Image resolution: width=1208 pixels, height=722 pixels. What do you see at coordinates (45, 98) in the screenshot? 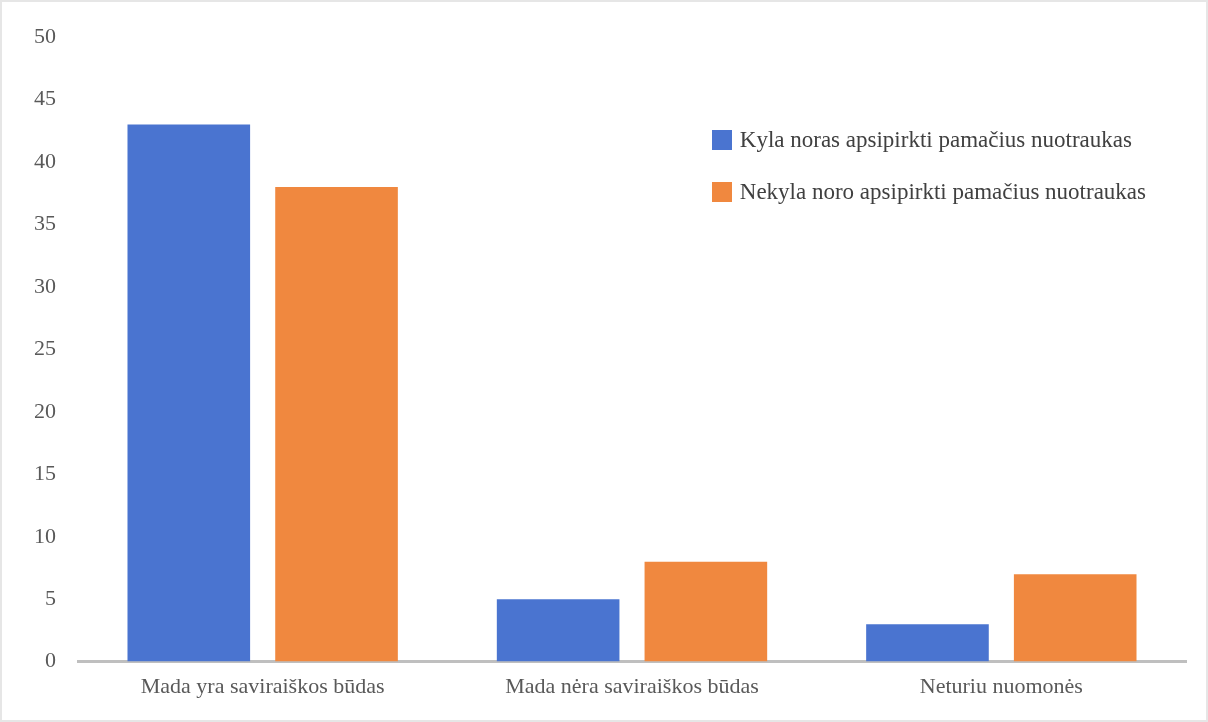
I see `y-tick-label: 45` at bounding box center [45, 98].